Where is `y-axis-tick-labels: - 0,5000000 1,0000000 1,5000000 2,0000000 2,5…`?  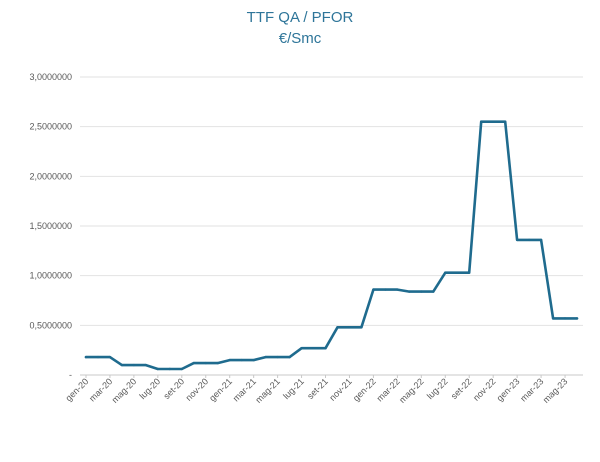 y-axis-tick-labels: - 0,5000000 1,0000000 1,5000000 2,0000000 2,5… is located at coordinates (50, 226).